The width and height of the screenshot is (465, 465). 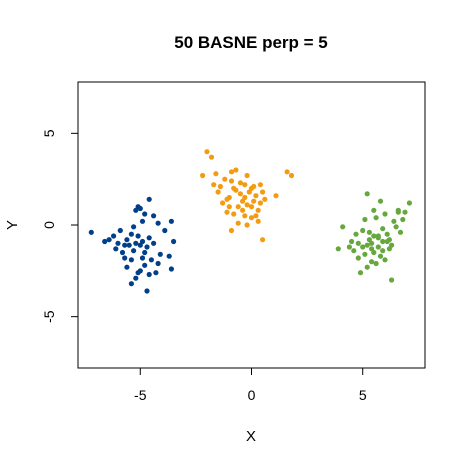 I want to click on y-axis-label: Y, so click(x=12, y=225).